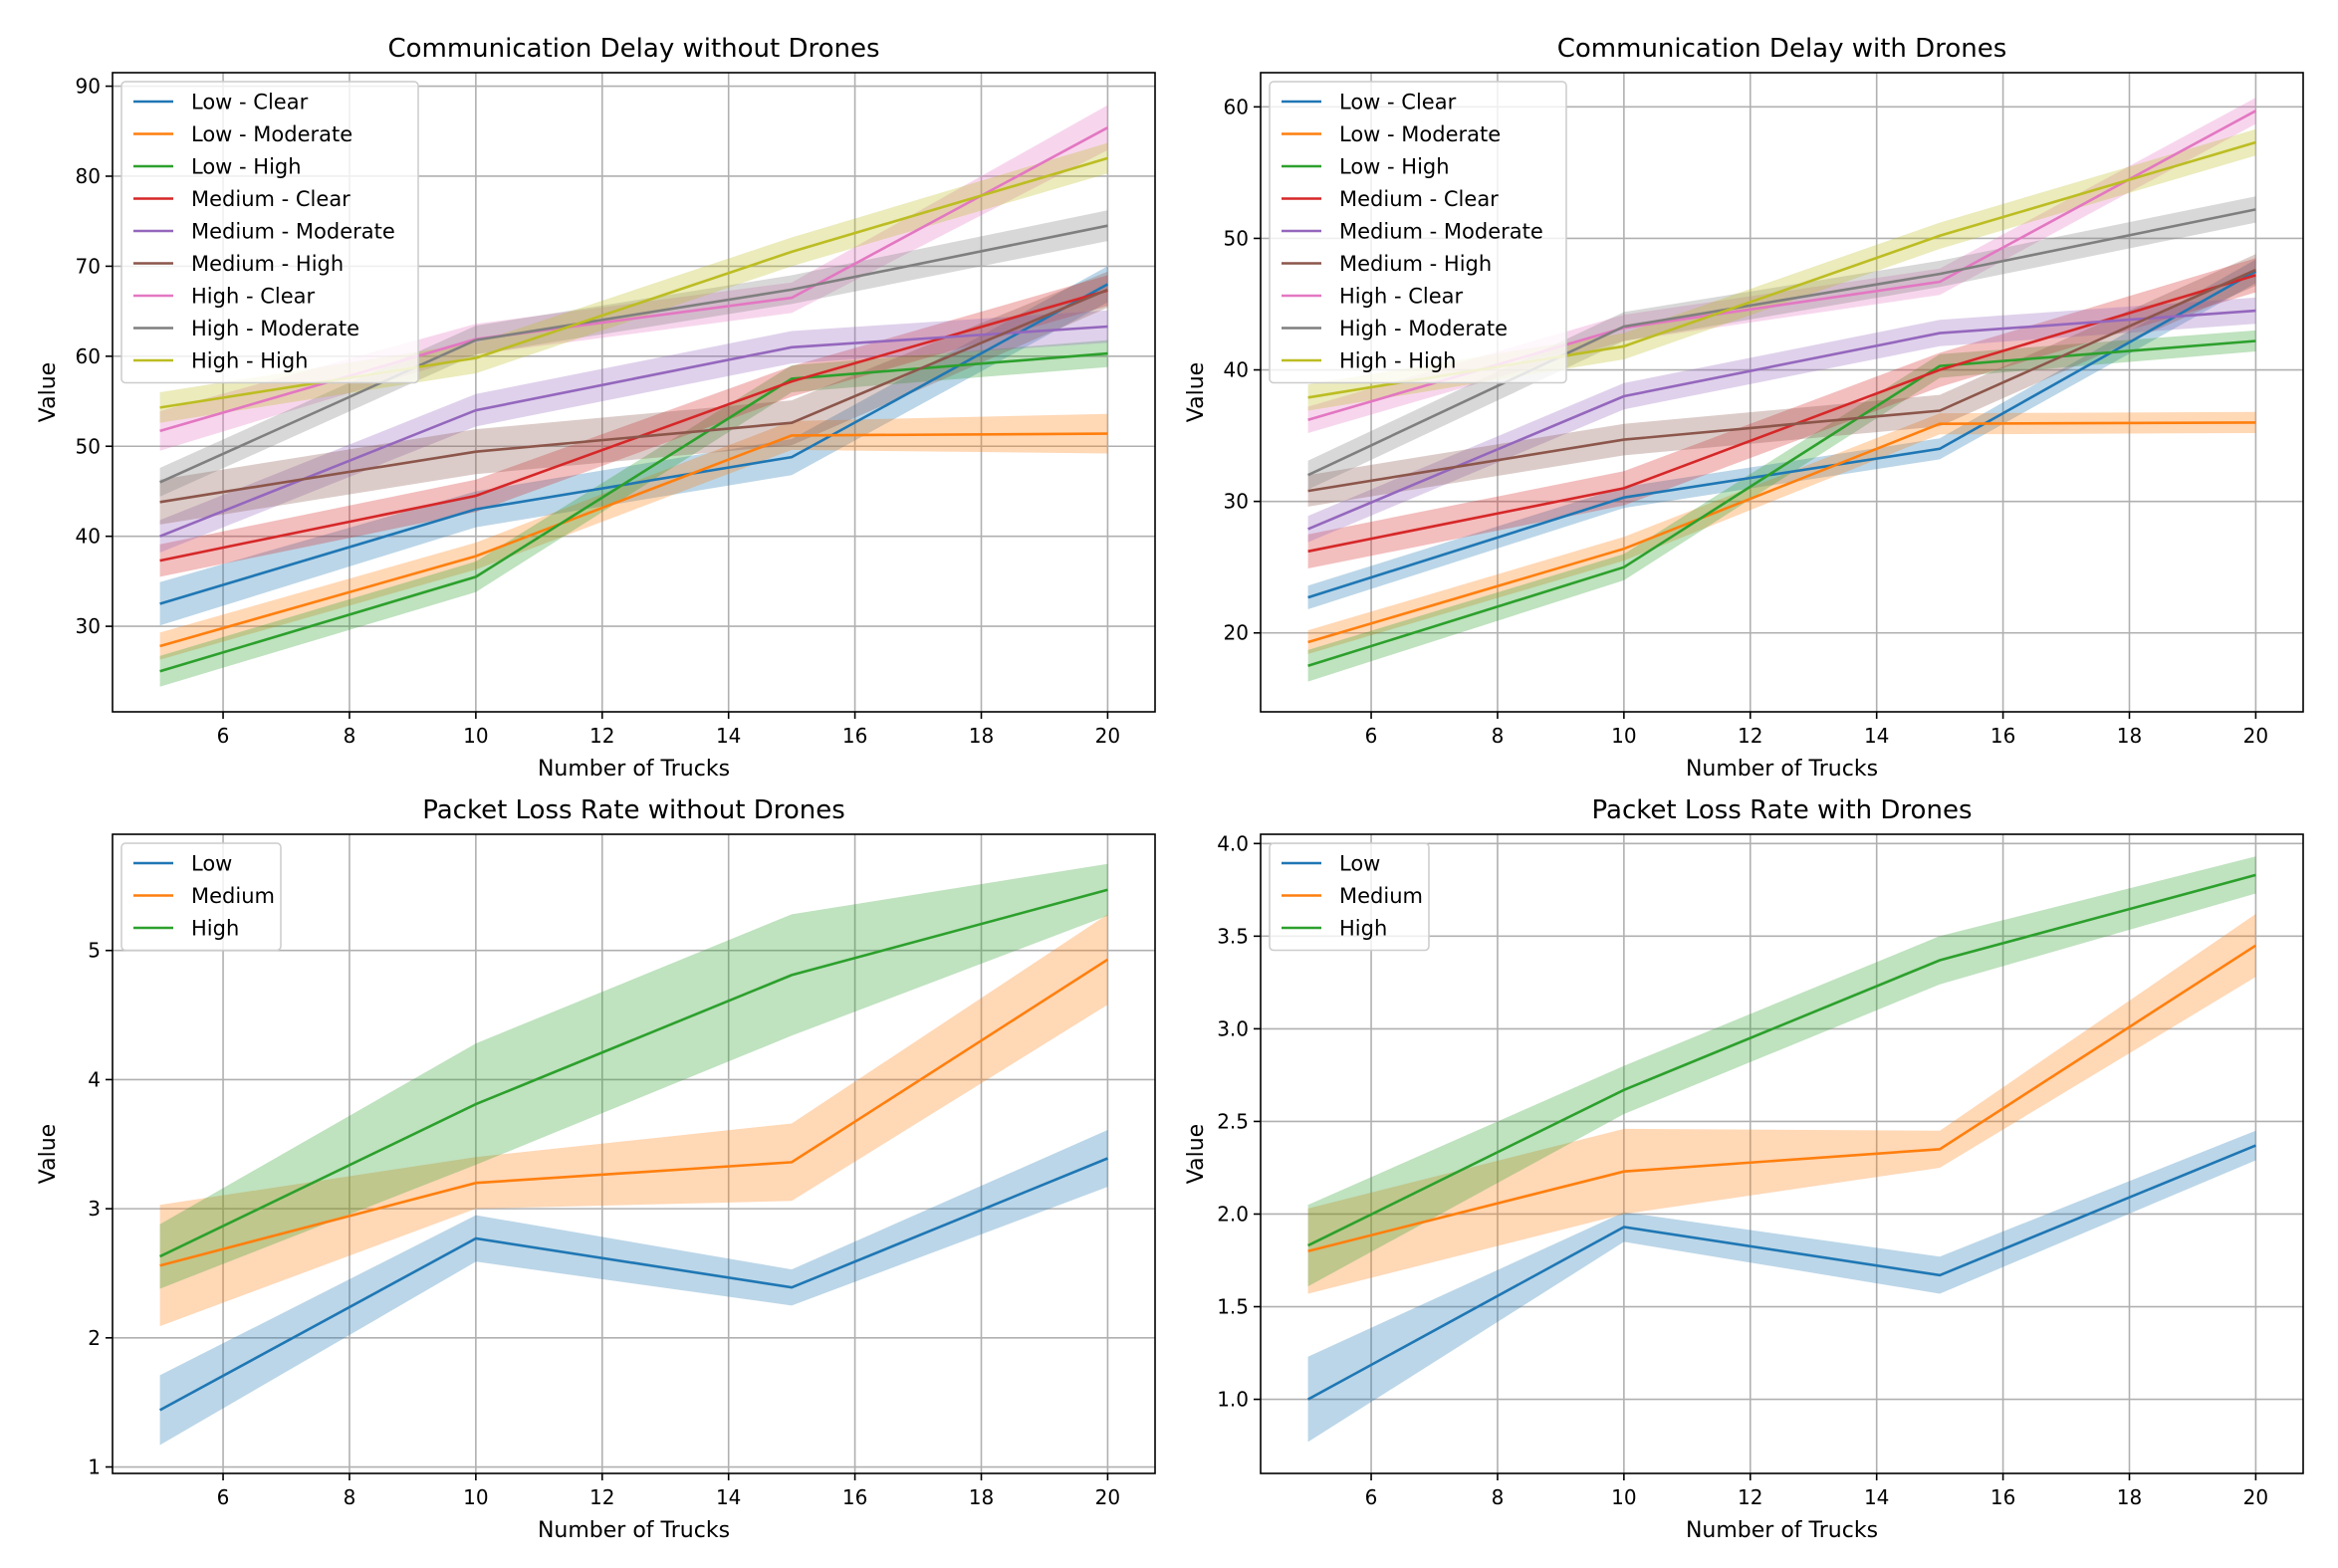 The width and height of the screenshot is (2338, 1568). Describe the element at coordinates (1237, 633) in the screenshot. I see `y-tick-label: 20` at that location.